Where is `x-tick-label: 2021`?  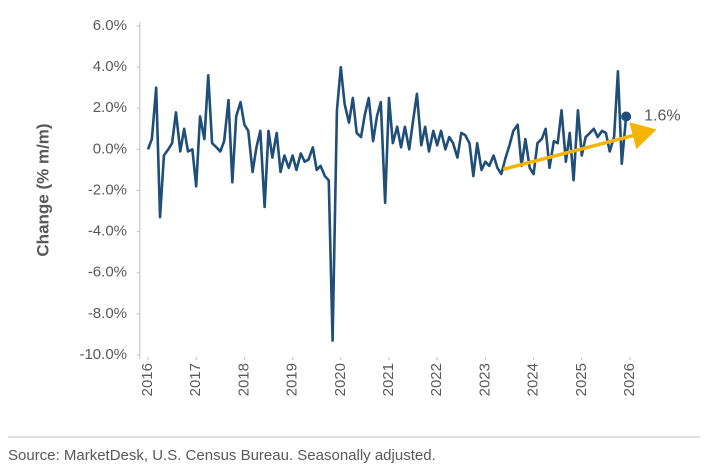
x-tick-label: 2021 is located at coordinates (388, 379).